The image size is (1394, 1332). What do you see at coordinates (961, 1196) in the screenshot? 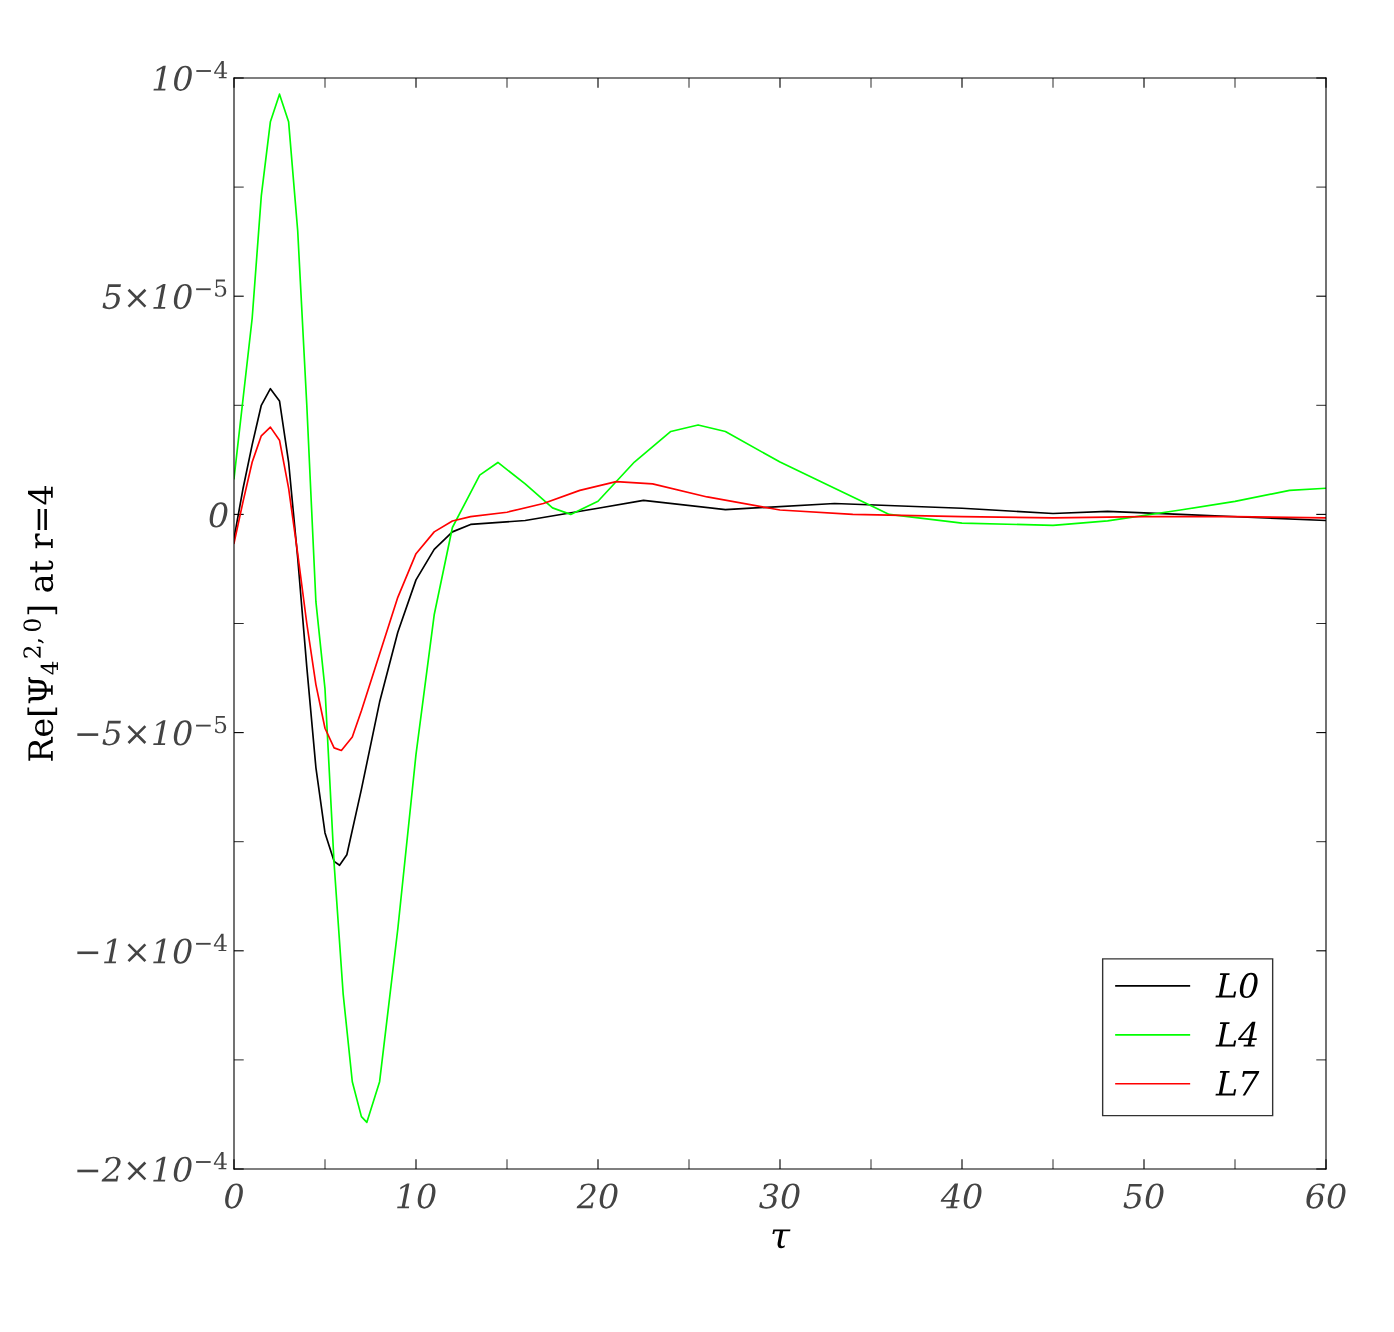
I see `x-tick-label: 40` at bounding box center [961, 1196].